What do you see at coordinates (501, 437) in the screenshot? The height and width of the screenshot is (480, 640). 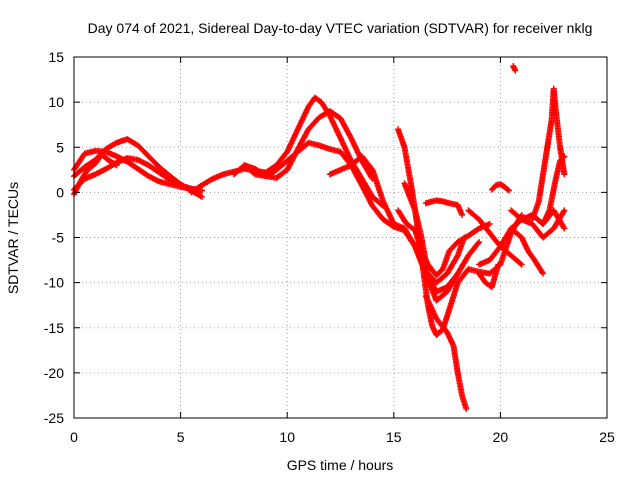 I see `x-tick-label: 20` at bounding box center [501, 437].